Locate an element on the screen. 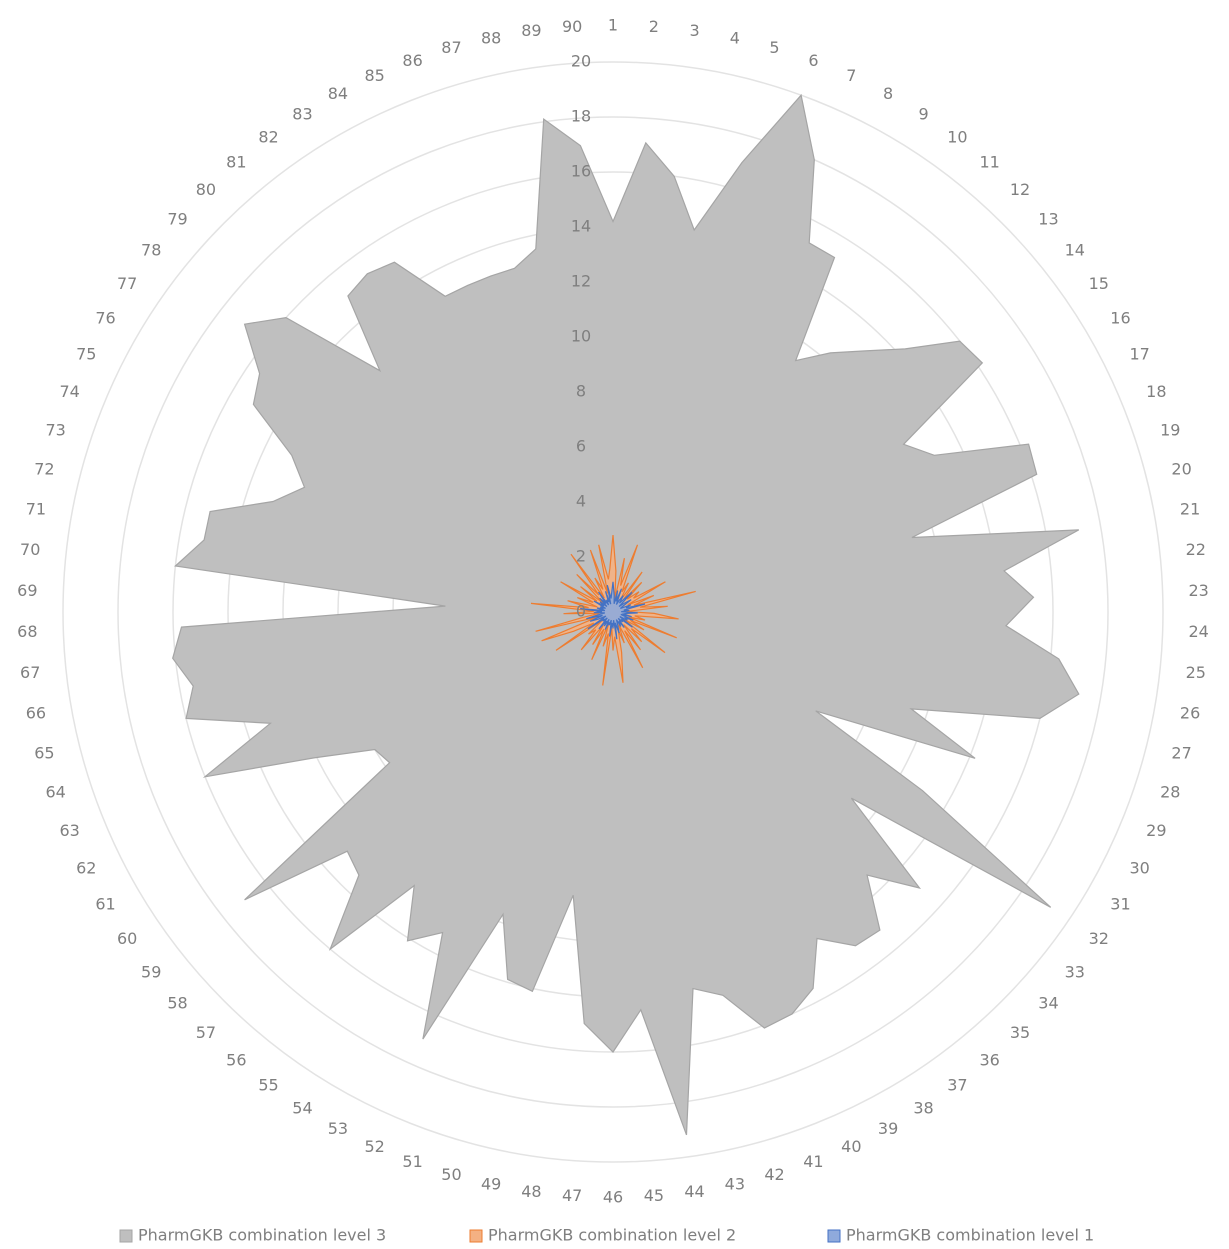 The height and width of the screenshot is (1249, 1229). category-label: 74 is located at coordinates (69, 391).